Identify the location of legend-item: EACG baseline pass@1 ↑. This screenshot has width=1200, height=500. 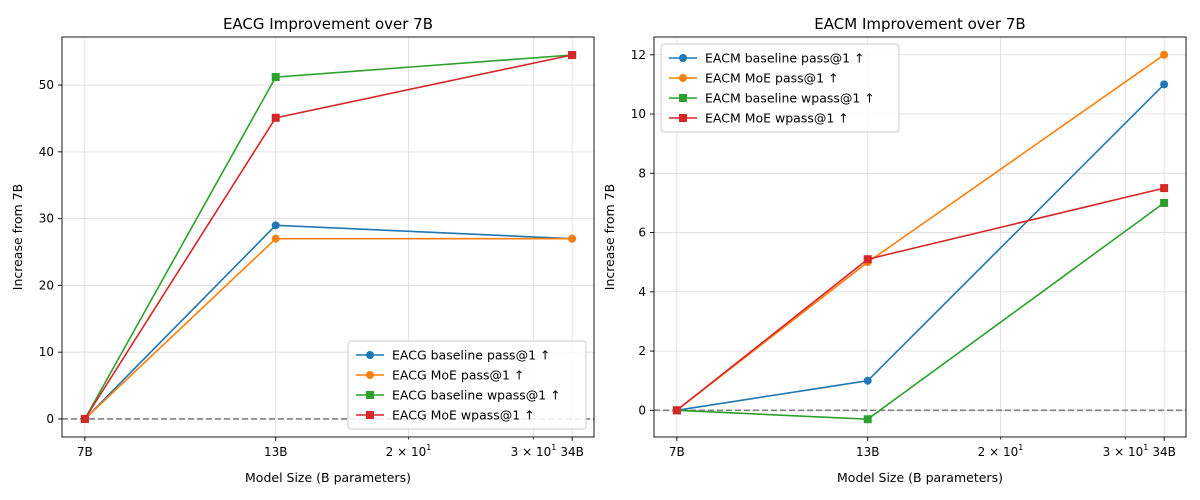
(453, 355).